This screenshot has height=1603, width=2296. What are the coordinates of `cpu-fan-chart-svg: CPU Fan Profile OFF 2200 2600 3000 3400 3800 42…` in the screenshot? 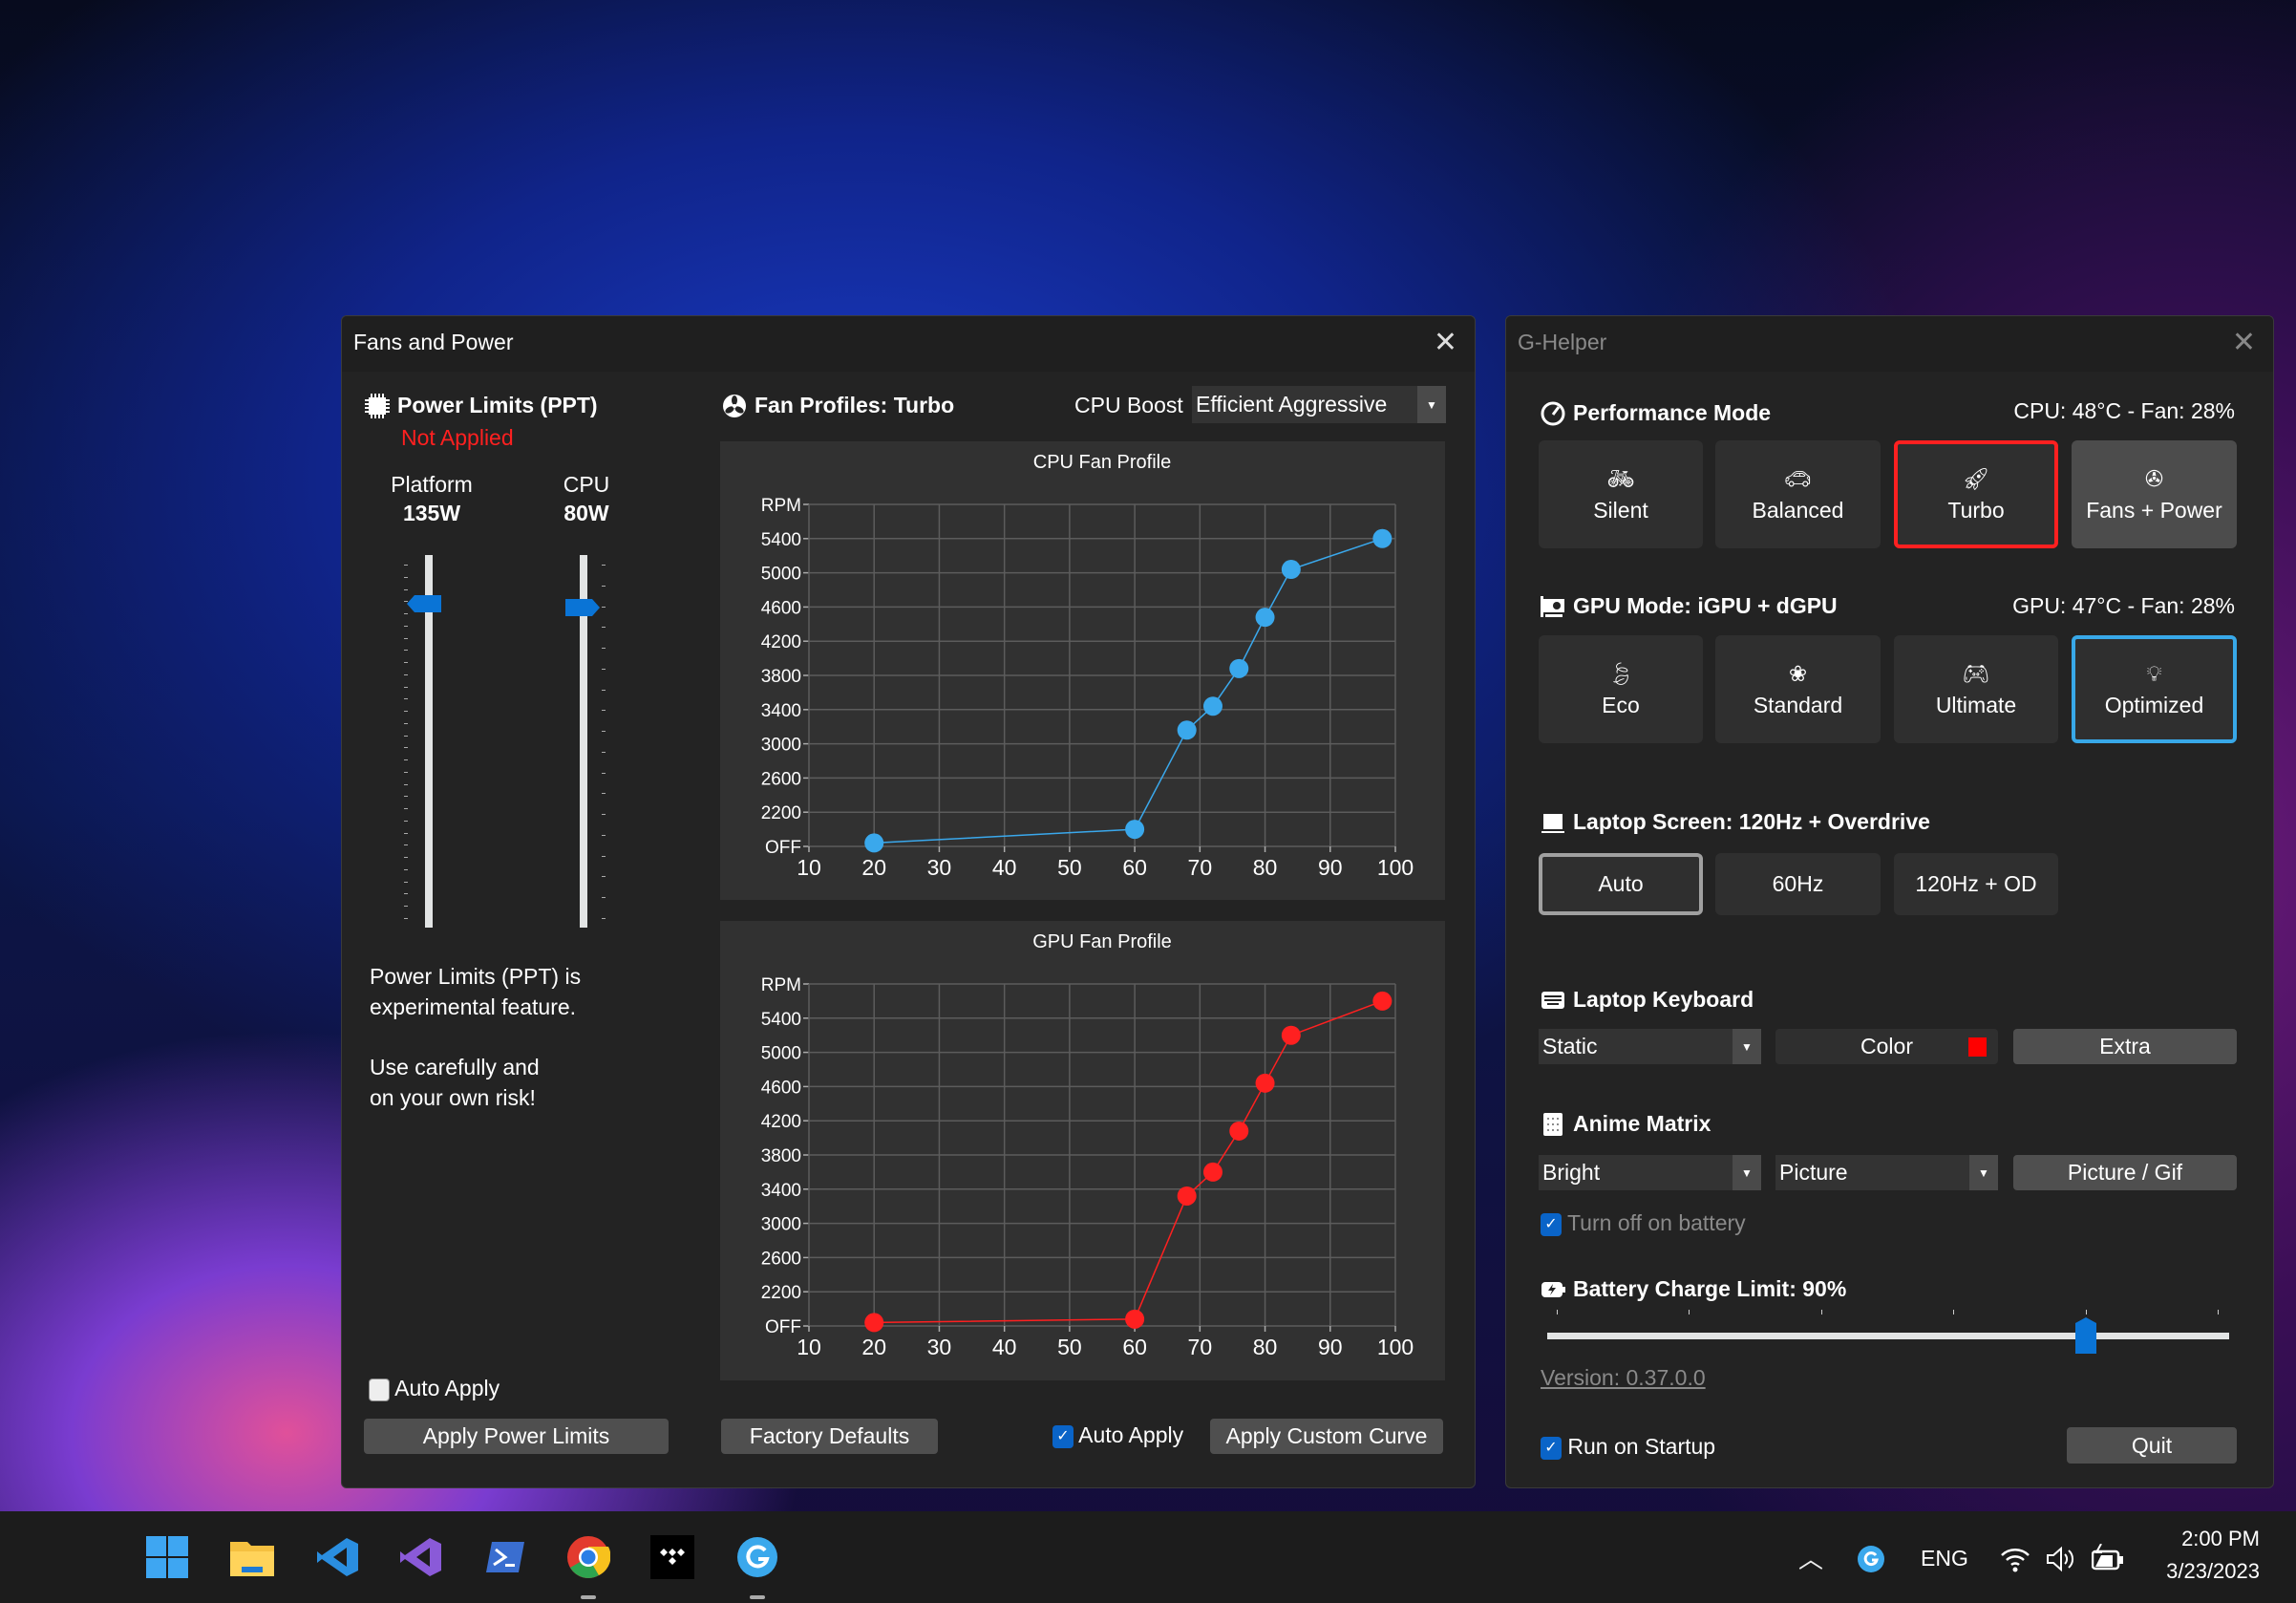 It's located at (1082, 670).